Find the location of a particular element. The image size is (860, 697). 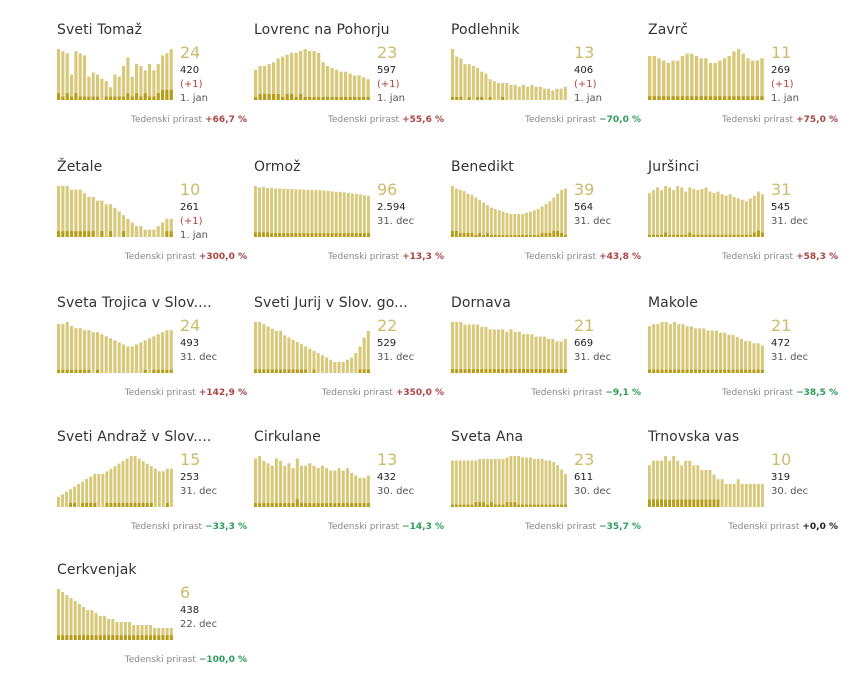

weekly-growth: Tedenski prirast −33,3 % is located at coordinates (189, 527).